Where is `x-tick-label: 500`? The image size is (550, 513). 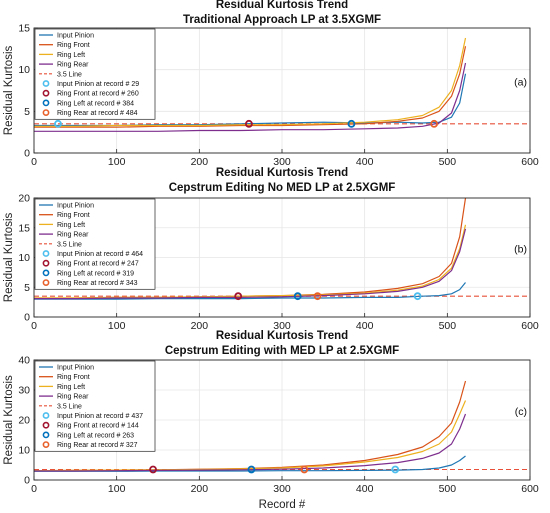 x-tick-label: 500 is located at coordinates (448, 162).